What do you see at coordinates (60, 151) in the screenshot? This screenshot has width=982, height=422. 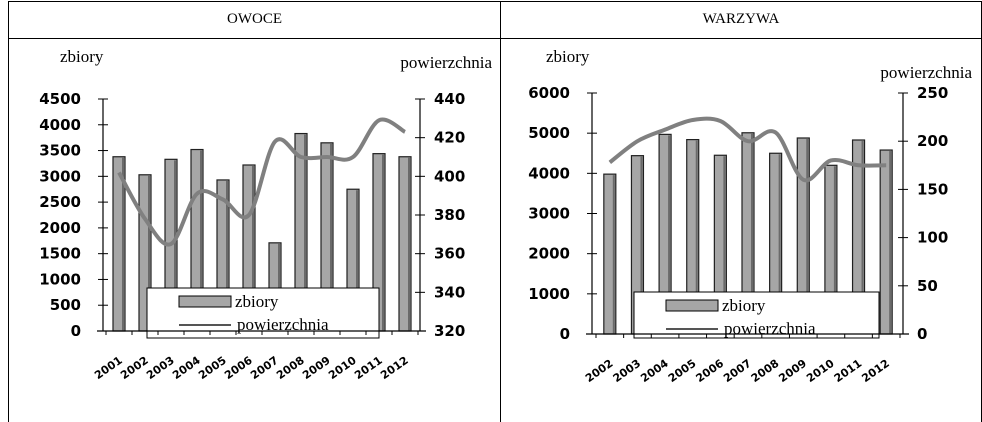 I see `y-tick-label-left: 3500` at bounding box center [60, 151].